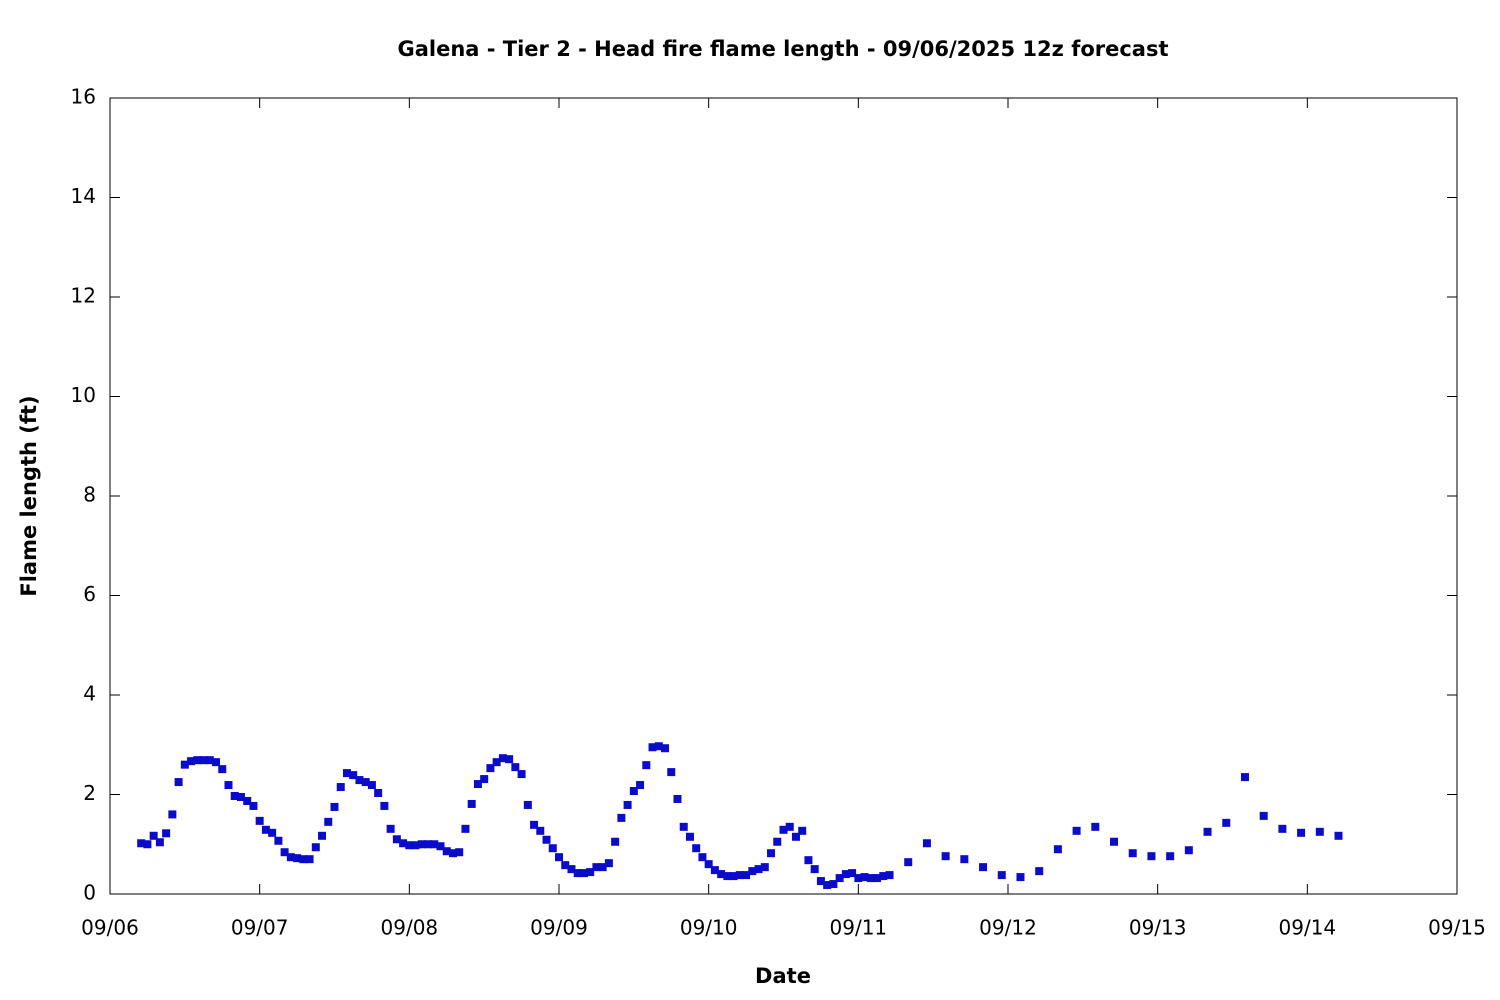 The height and width of the screenshot is (1000, 1500). I want to click on x-tick-label: 09/13, so click(1158, 928).